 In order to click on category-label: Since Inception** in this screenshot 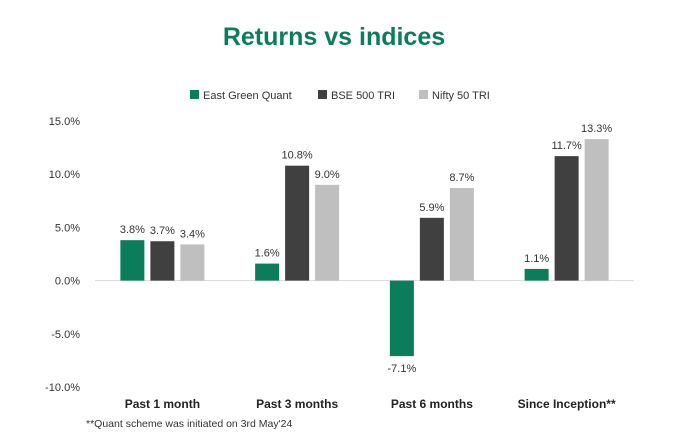, I will do `click(567, 404)`.